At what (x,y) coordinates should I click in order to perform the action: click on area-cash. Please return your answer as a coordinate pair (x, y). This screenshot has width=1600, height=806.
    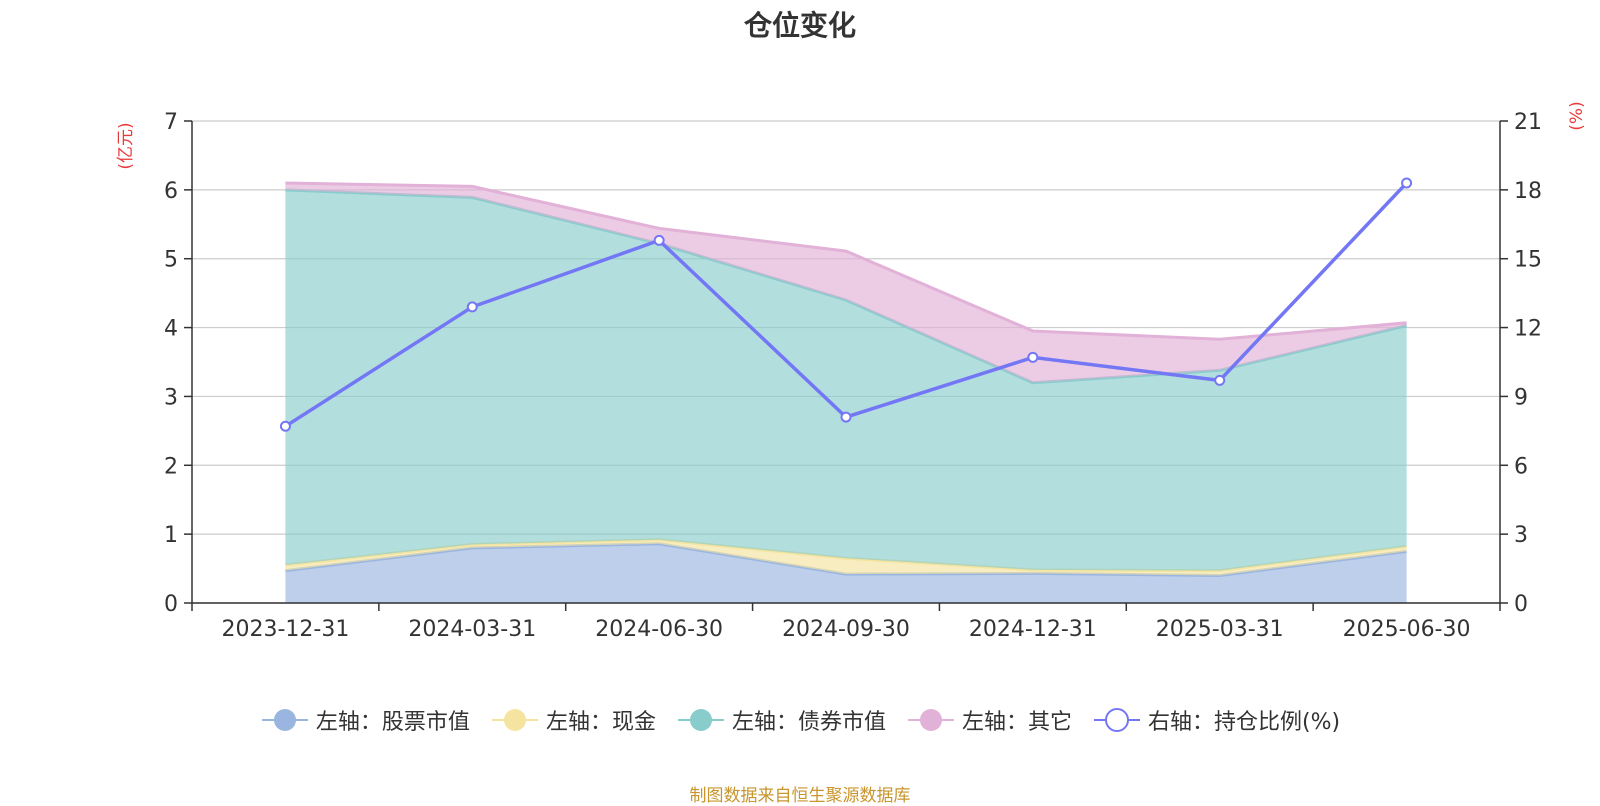
    Looking at the image, I should click on (846, 557).